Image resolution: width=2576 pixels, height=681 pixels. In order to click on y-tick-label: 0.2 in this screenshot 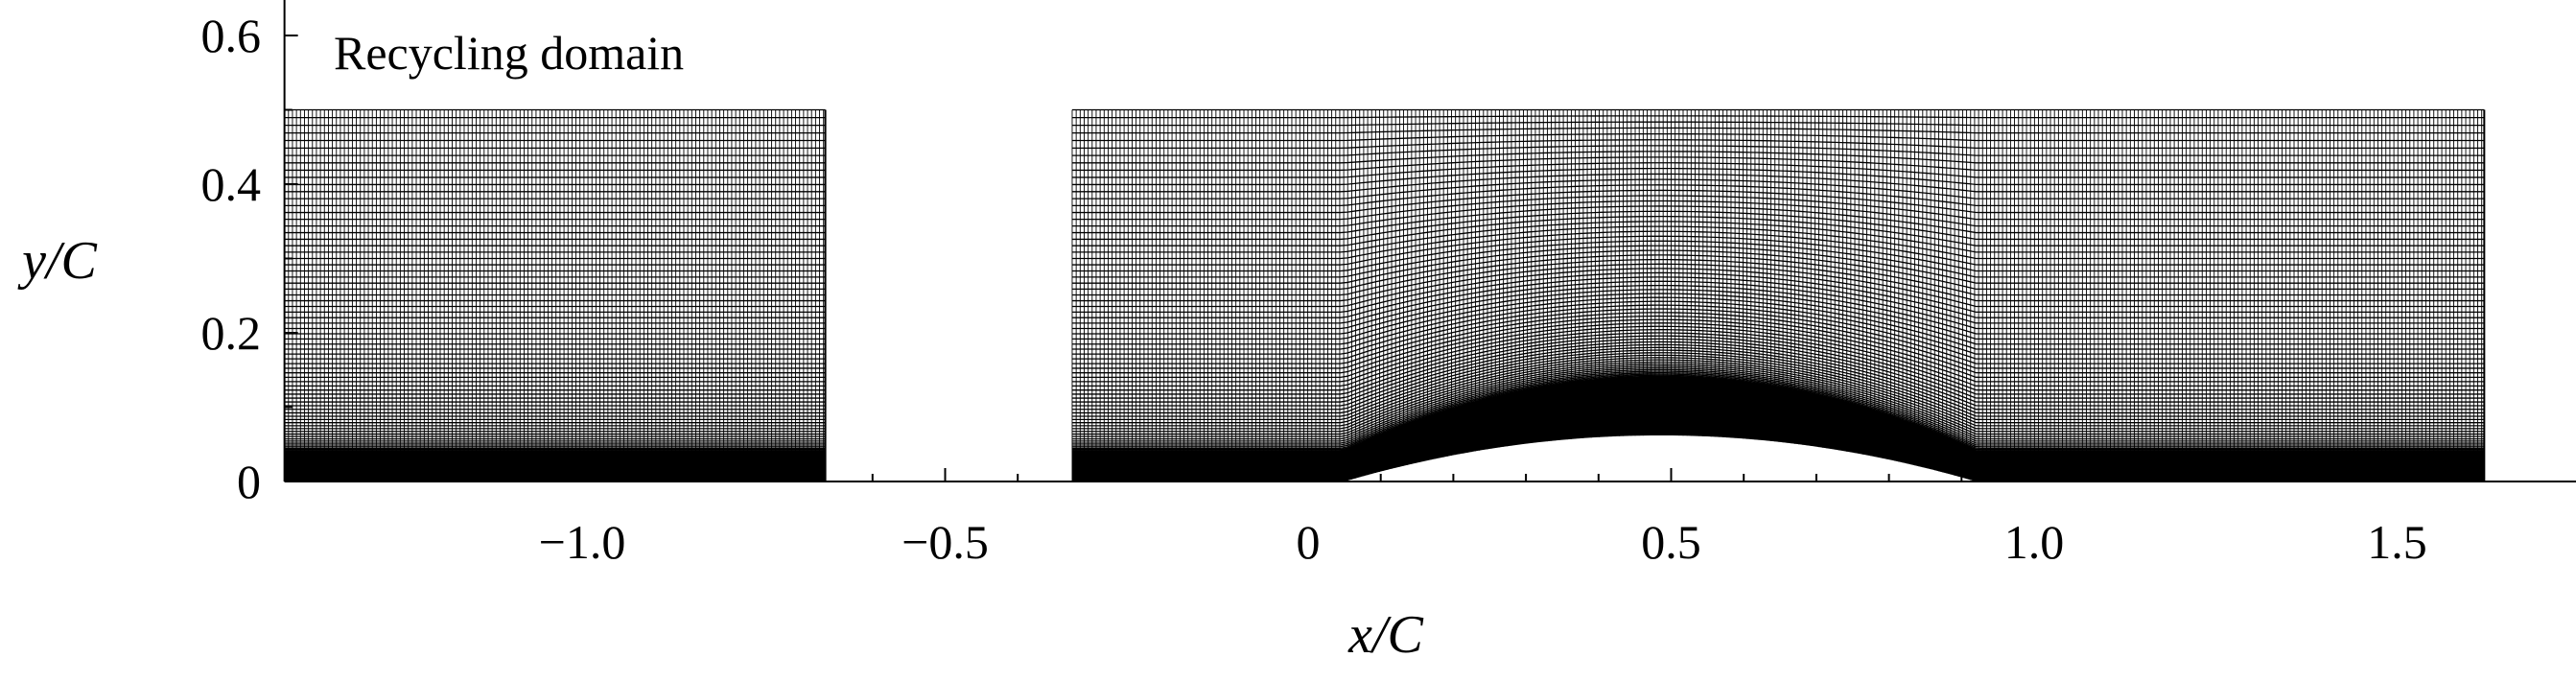, I will do `click(231, 333)`.